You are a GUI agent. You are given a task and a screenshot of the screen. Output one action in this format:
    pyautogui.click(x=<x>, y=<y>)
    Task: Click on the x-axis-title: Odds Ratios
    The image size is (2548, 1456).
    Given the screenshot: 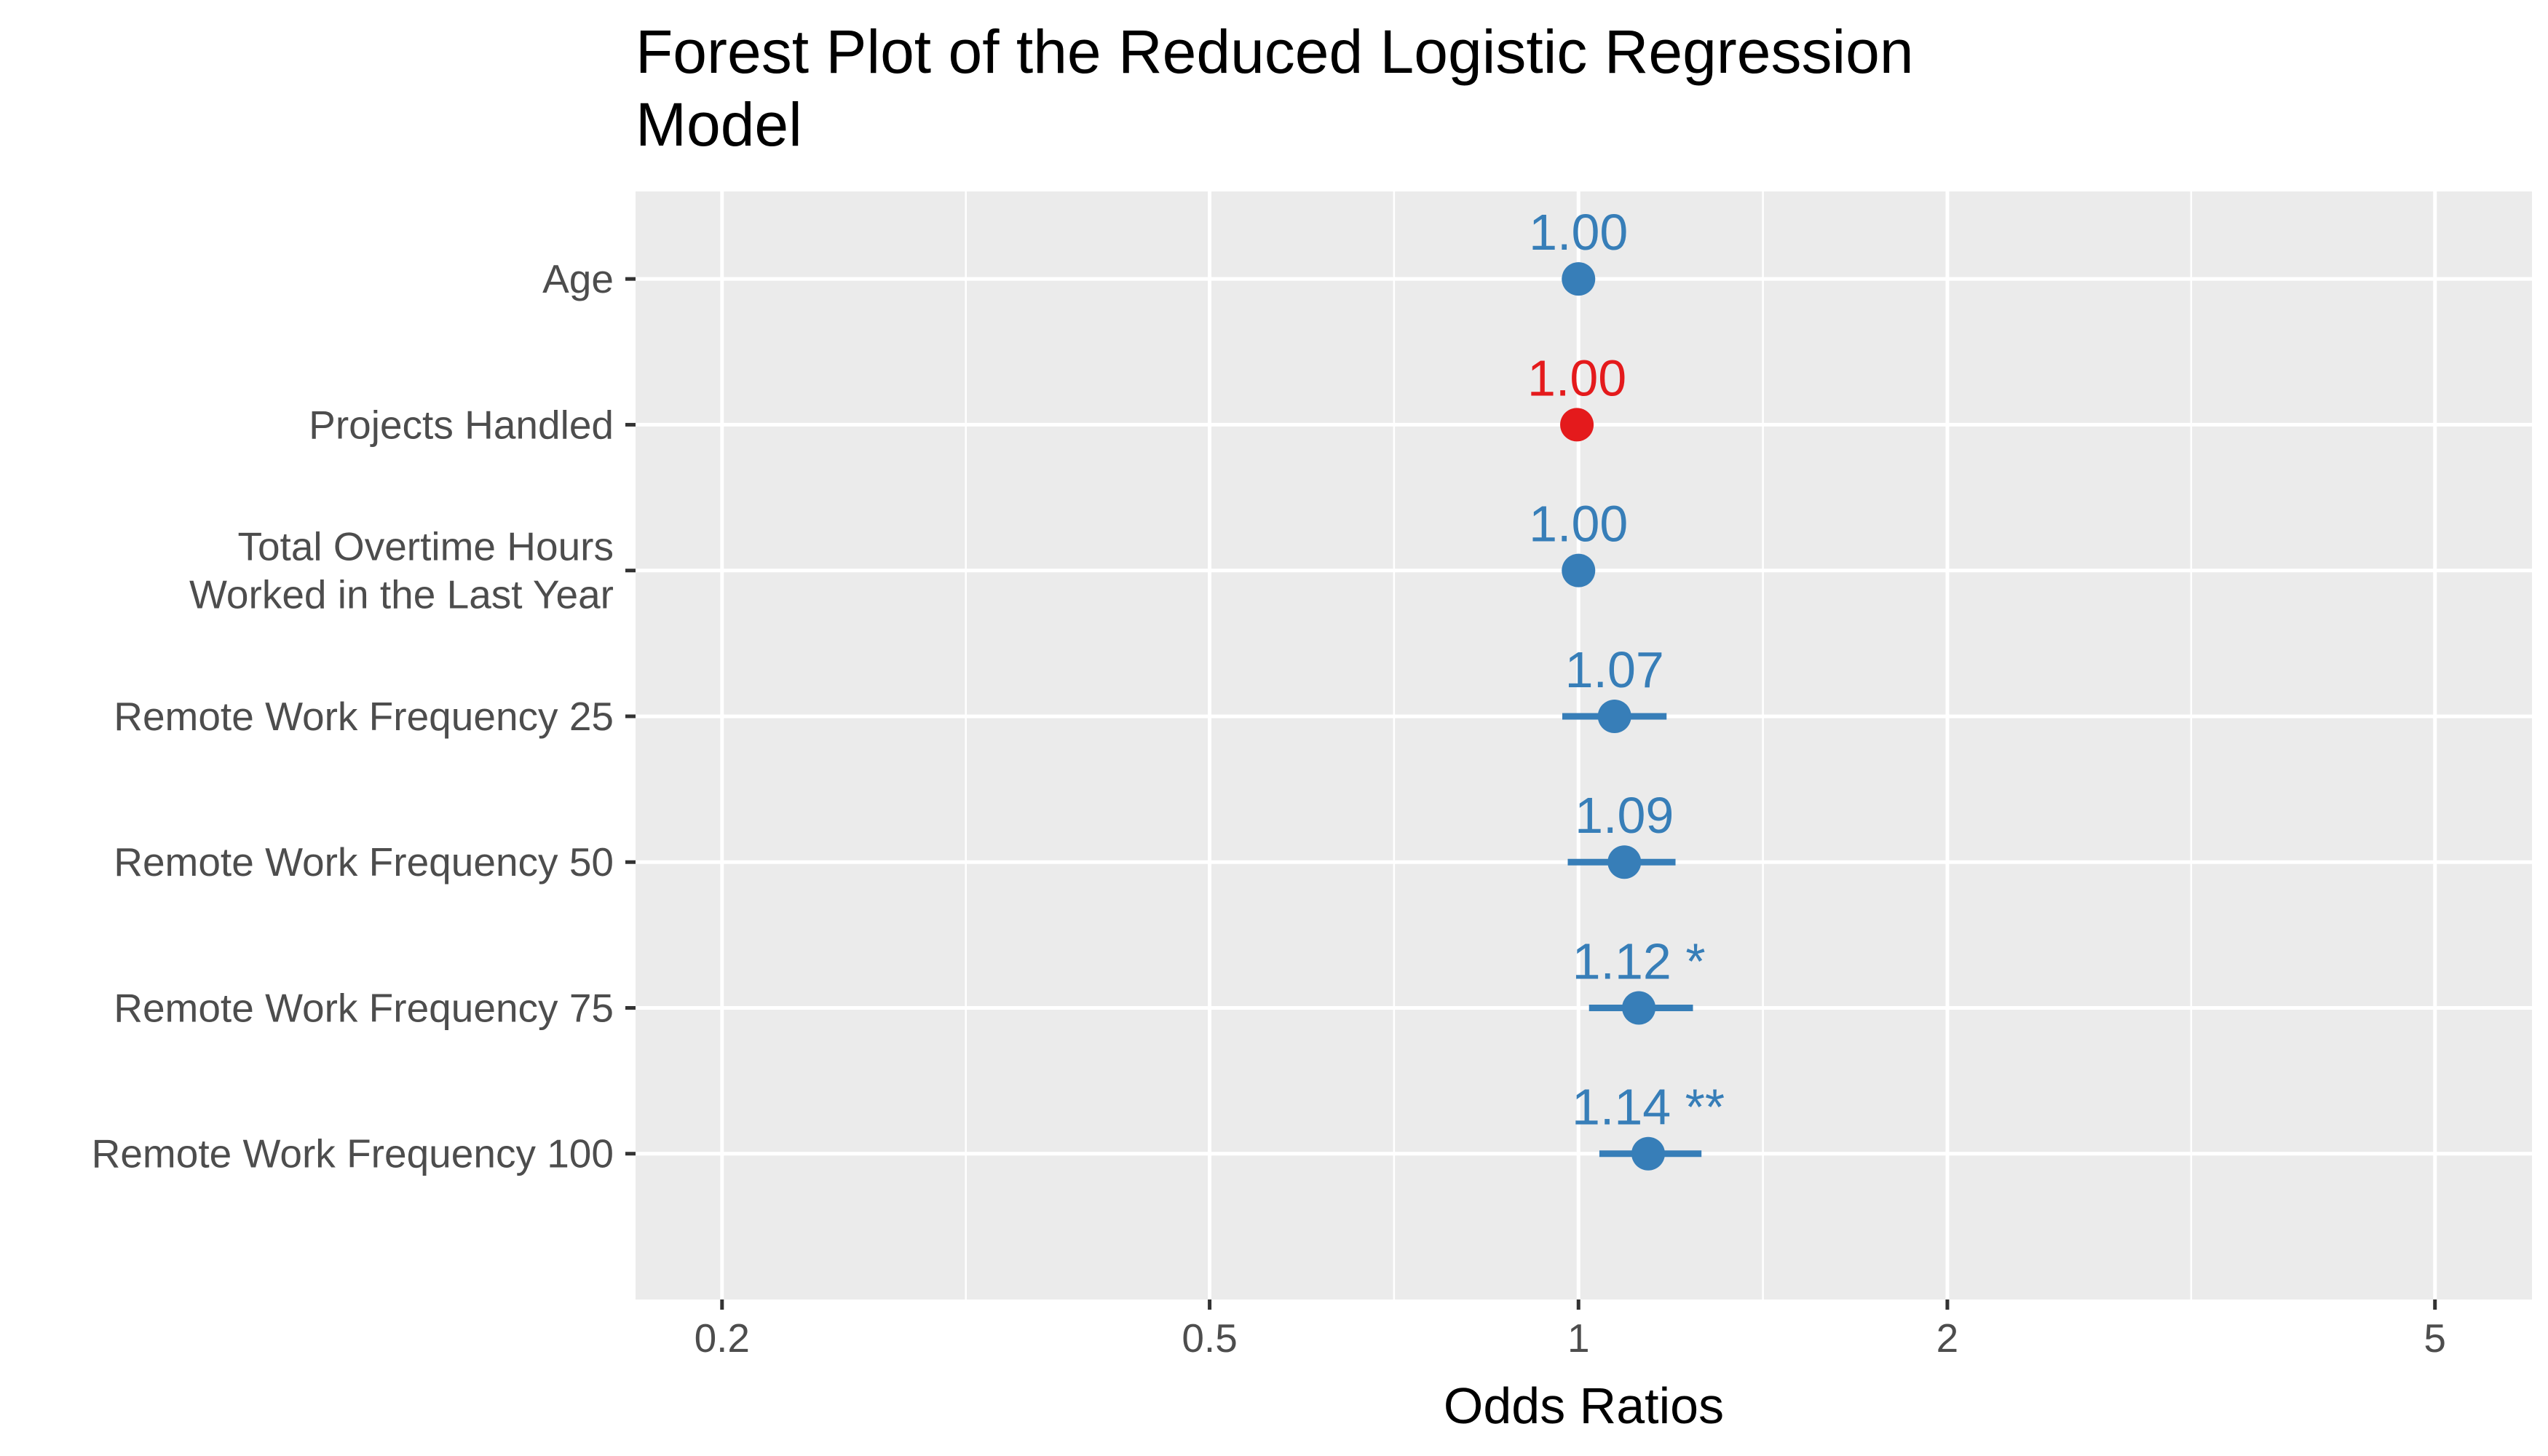 What is the action you would take?
    pyautogui.click(x=1584, y=1405)
    